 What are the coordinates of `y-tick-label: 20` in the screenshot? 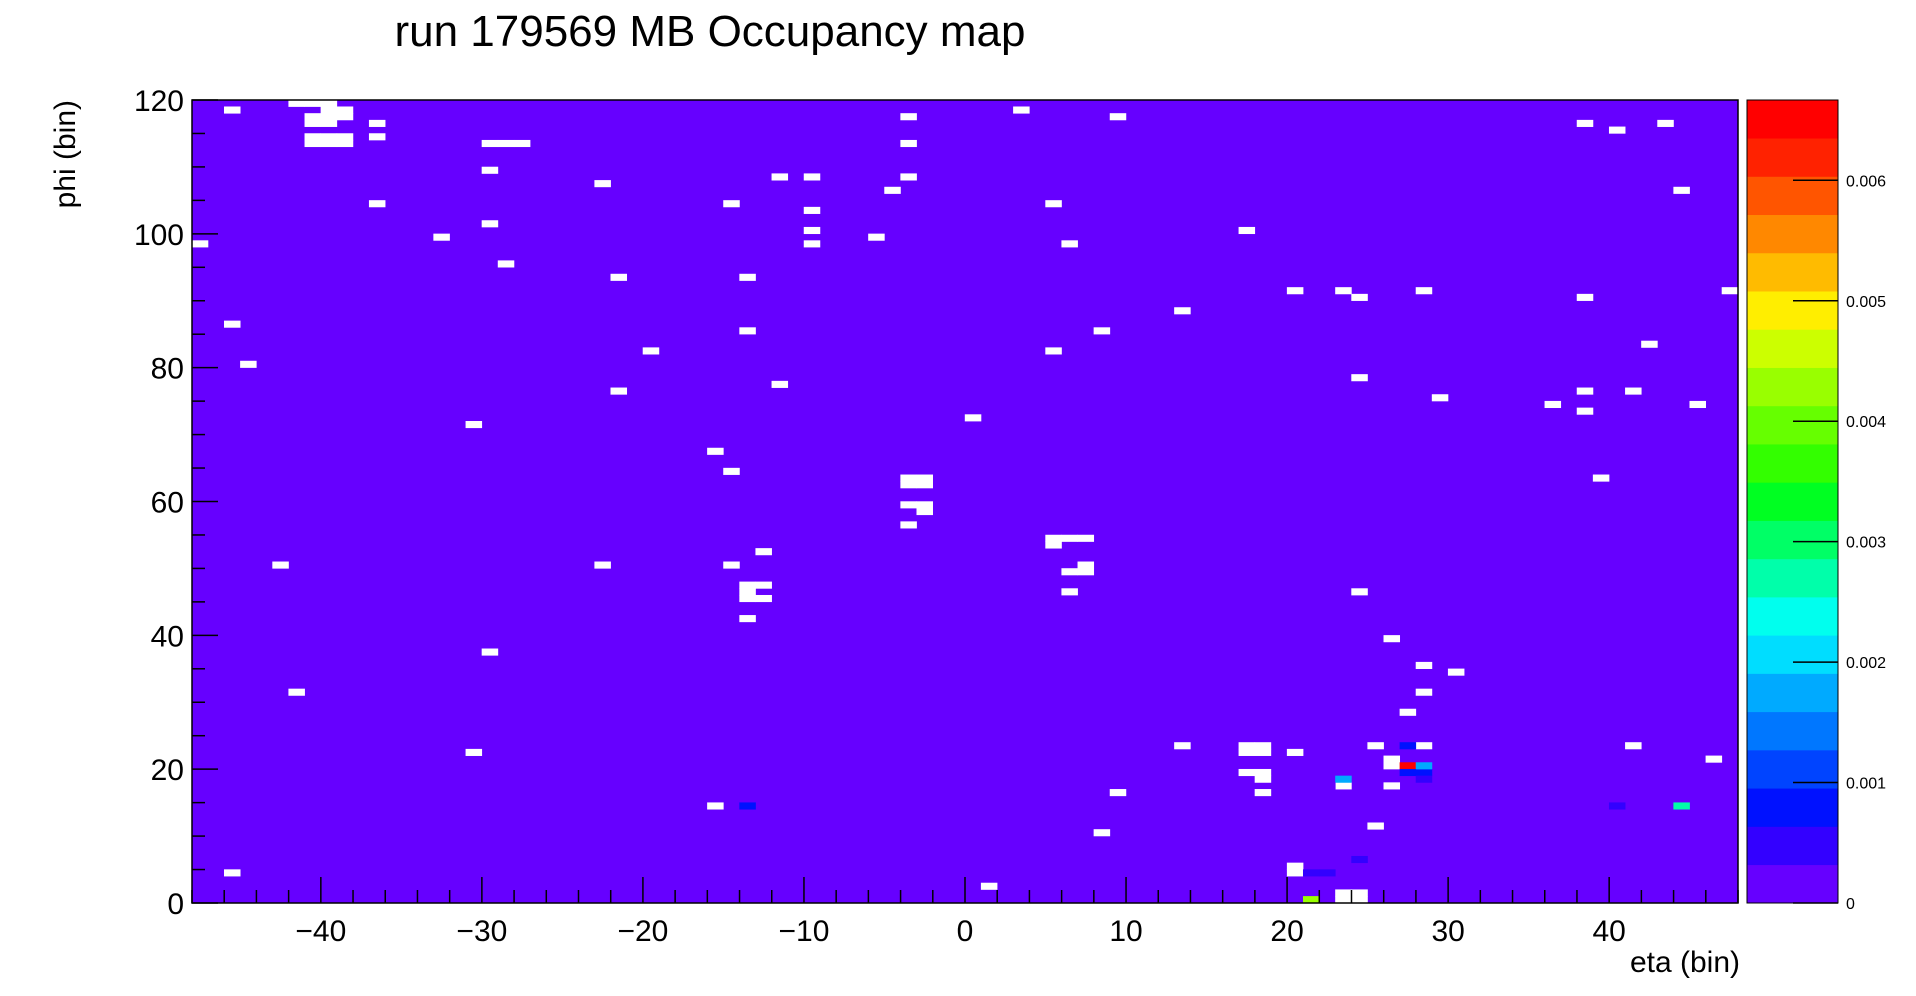 It's located at (167, 770).